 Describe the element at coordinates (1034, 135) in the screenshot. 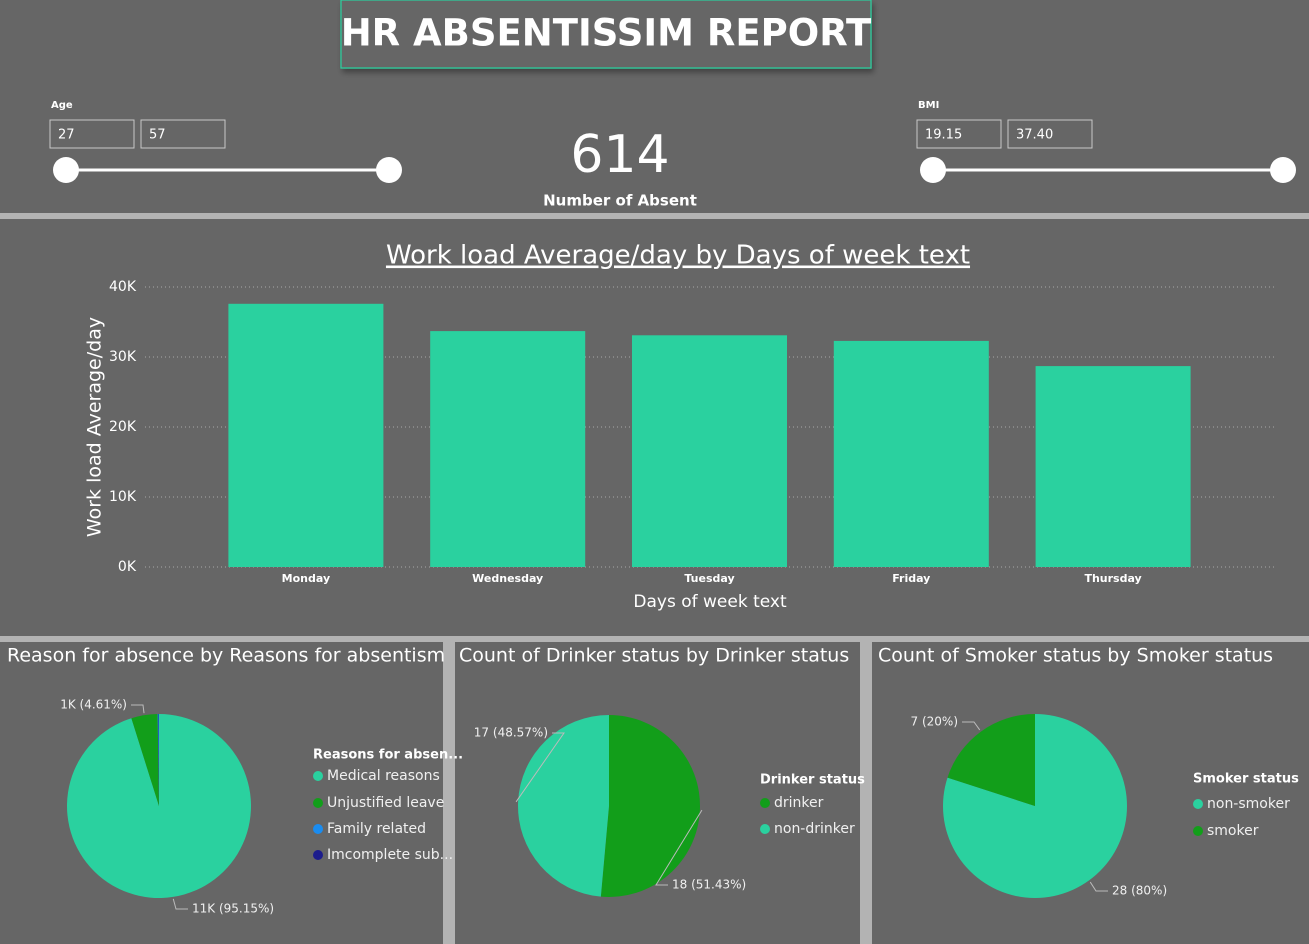

I see `slicer-max: 37.40` at that location.